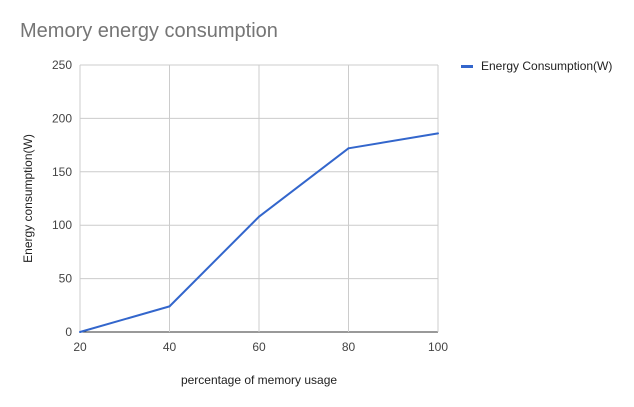 Image resolution: width=634 pixels, height=407 pixels. I want to click on legend-label: Energy Consumption(W), so click(547, 66).